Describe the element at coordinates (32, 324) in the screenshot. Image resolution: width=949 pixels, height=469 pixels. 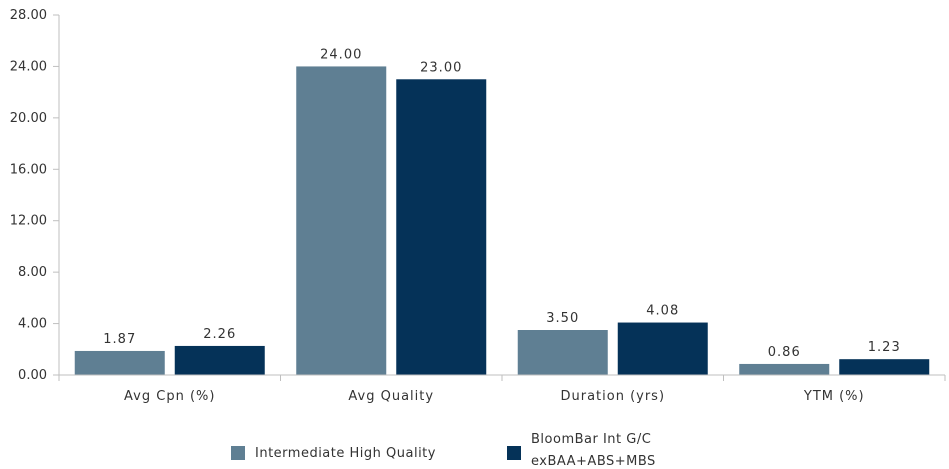
I see `y-tick-label: 4.00` at that location.